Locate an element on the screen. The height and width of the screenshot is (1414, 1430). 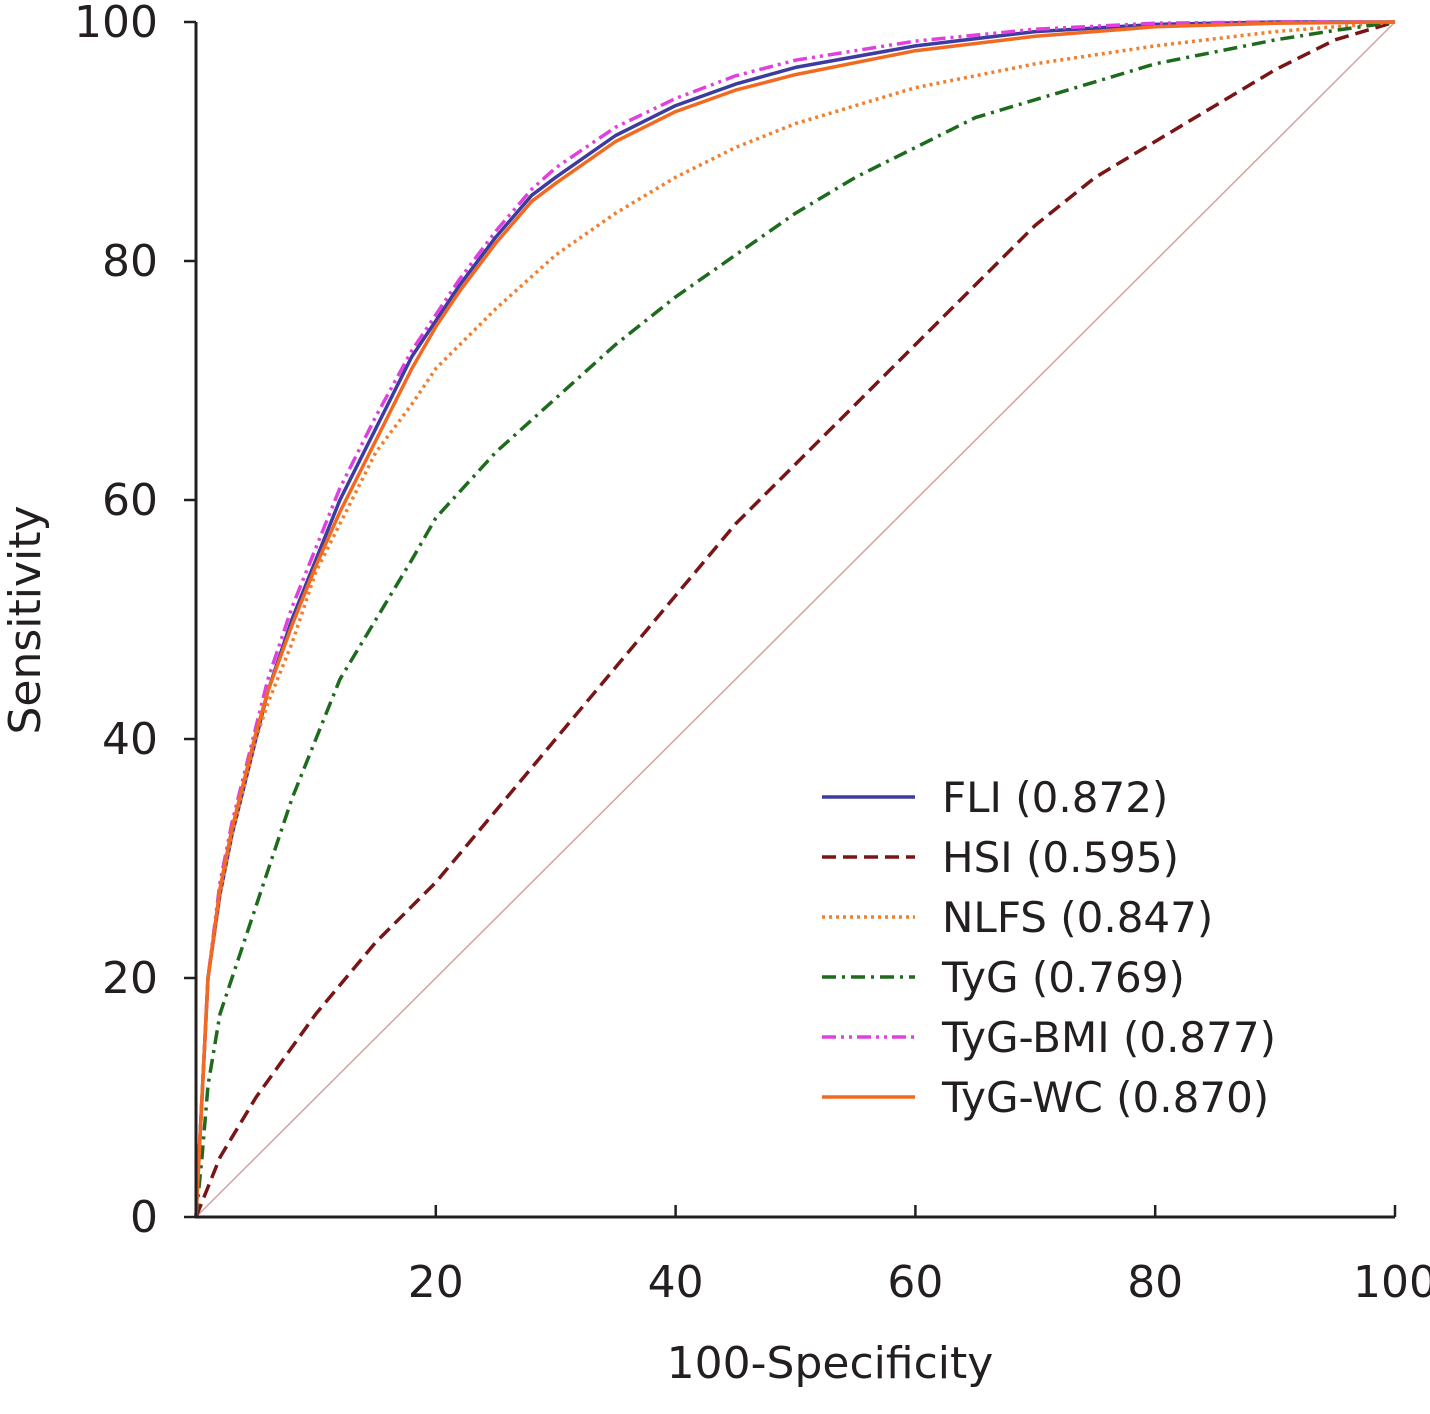
x-tick-label: 40 is located at coordinates (676, 1282).